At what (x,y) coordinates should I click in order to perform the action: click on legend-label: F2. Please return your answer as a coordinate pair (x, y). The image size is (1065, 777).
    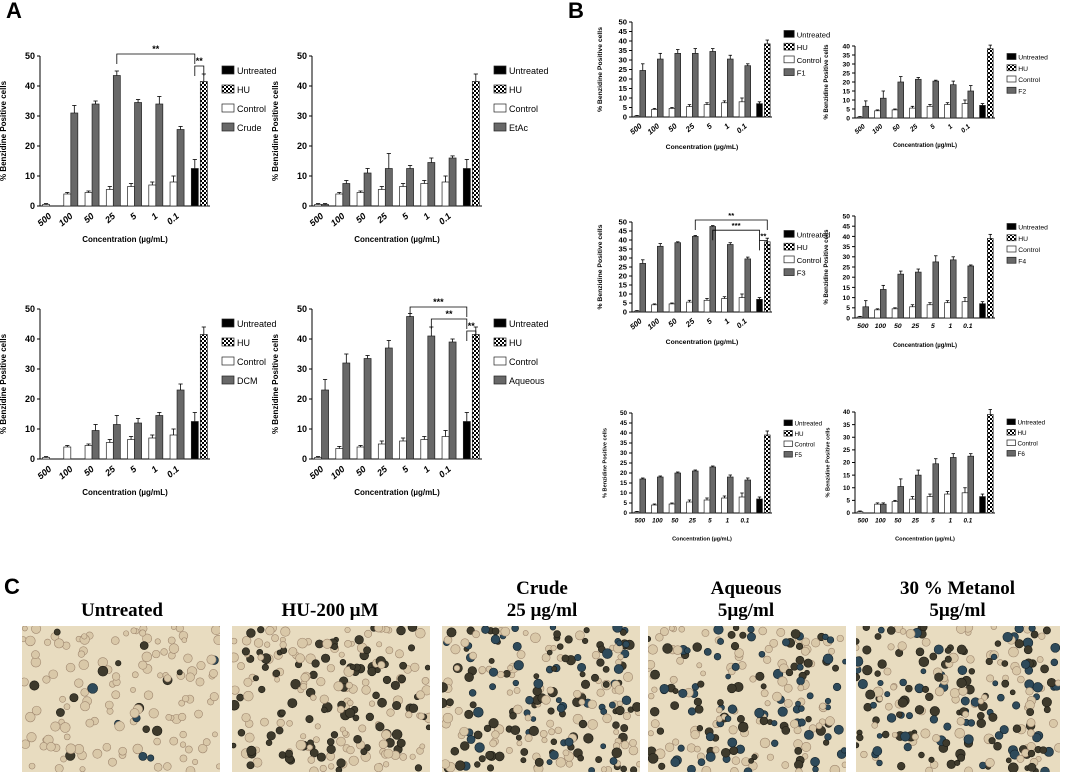
    Looking at the image, I should click on (1022, 91).